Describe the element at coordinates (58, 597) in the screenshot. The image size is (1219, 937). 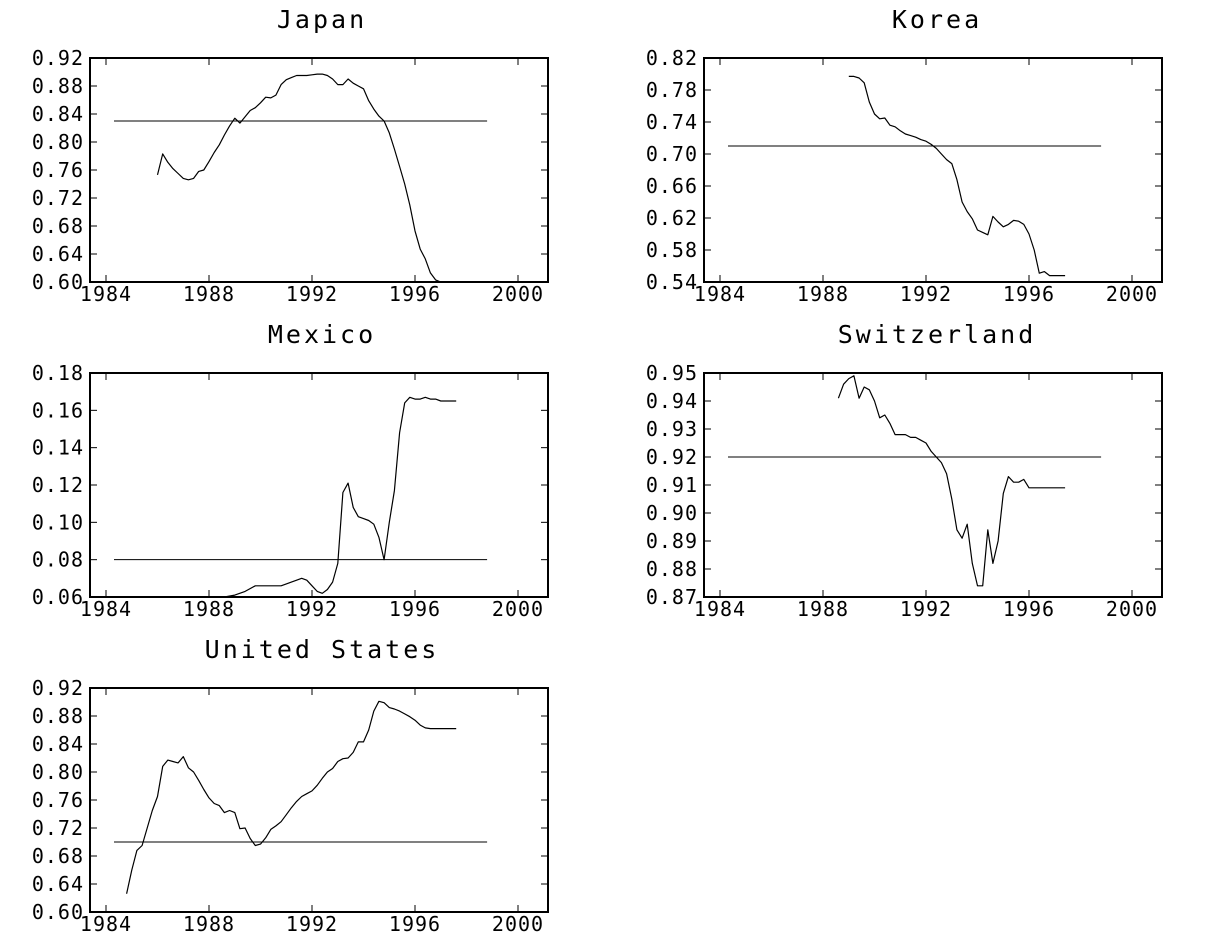
I see `y-tick-label: 0.06` at that location.